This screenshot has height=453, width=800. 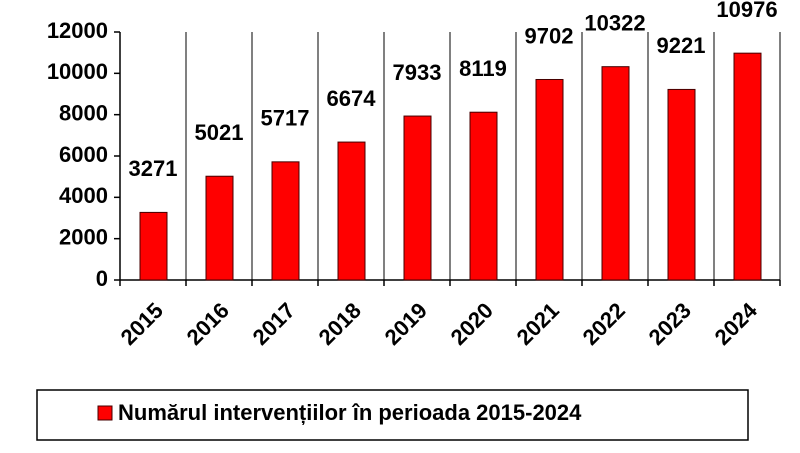 I want to click on x-tick-label: 2022, so click(x=604, y=324).